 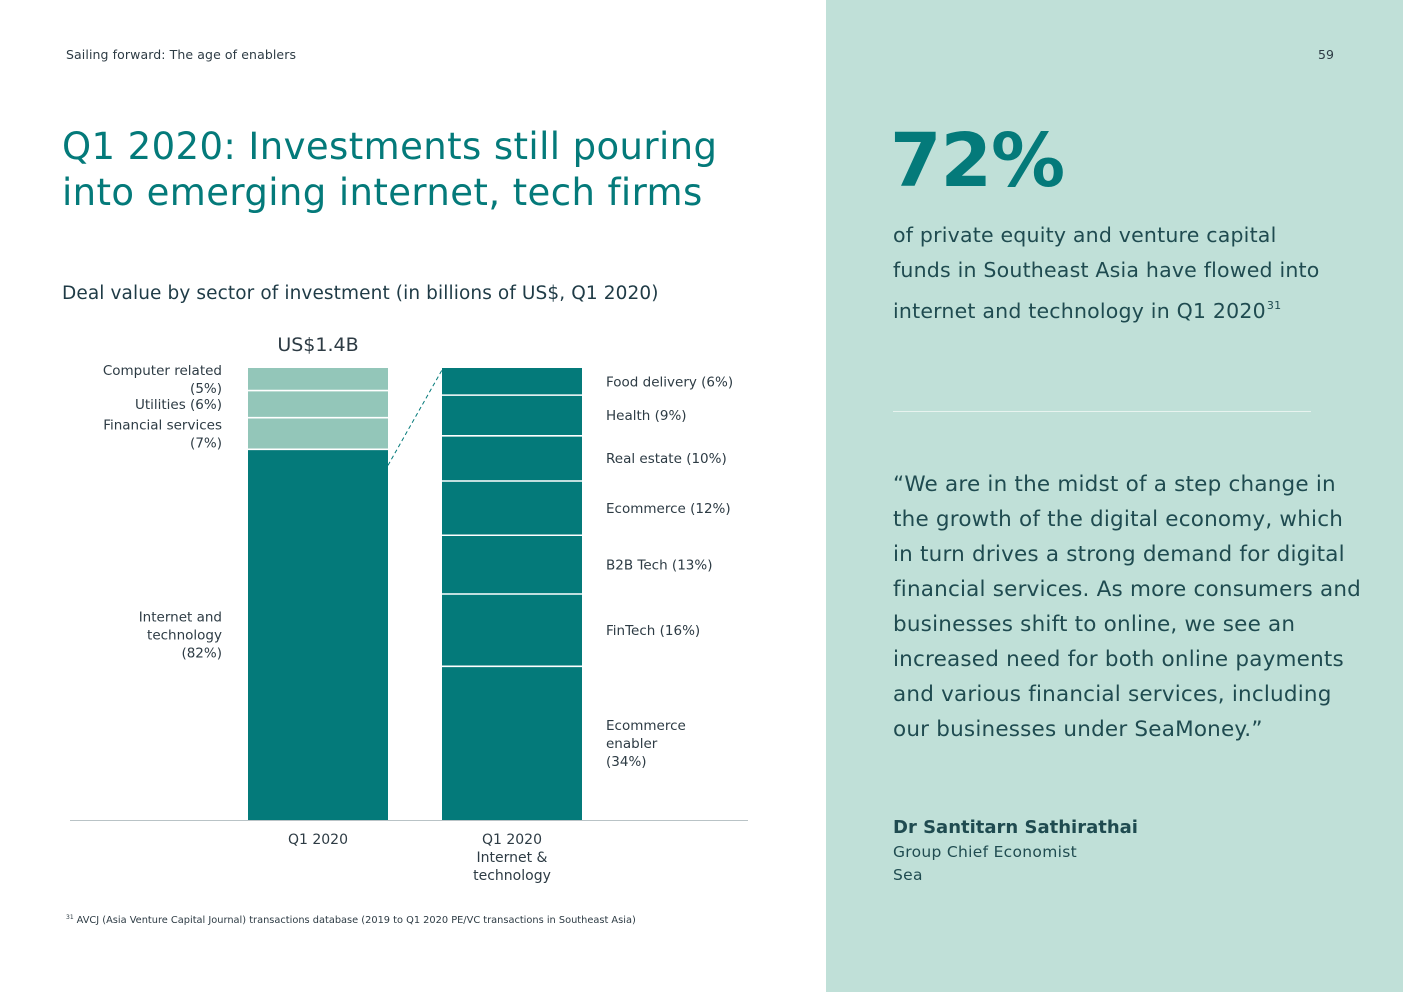 I want to click on segment-label-fintech: FinTech (16%), so click(x=653, y=631).